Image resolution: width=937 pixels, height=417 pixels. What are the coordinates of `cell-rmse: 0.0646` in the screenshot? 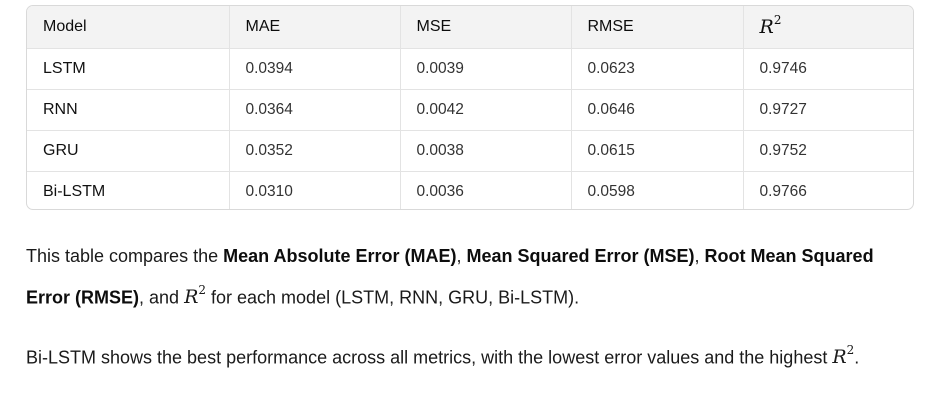 It's located at (657, 110).